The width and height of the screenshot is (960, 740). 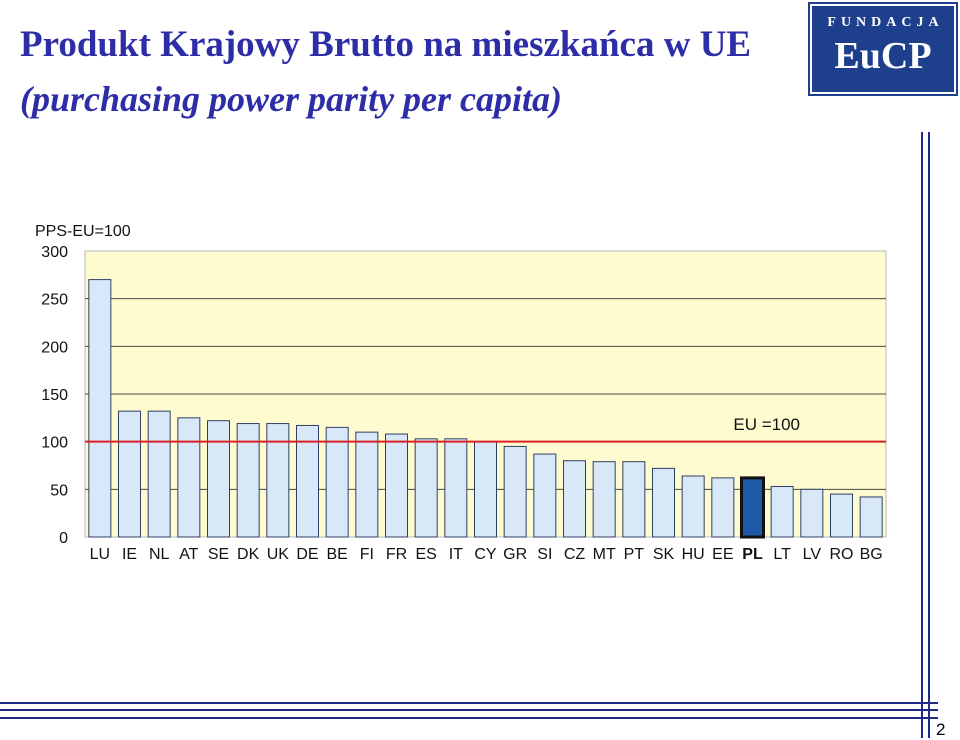 What do you see at coordinates (426, 488) in the screenshot?
I see `bar-ES` at bounding box center [426, 488].